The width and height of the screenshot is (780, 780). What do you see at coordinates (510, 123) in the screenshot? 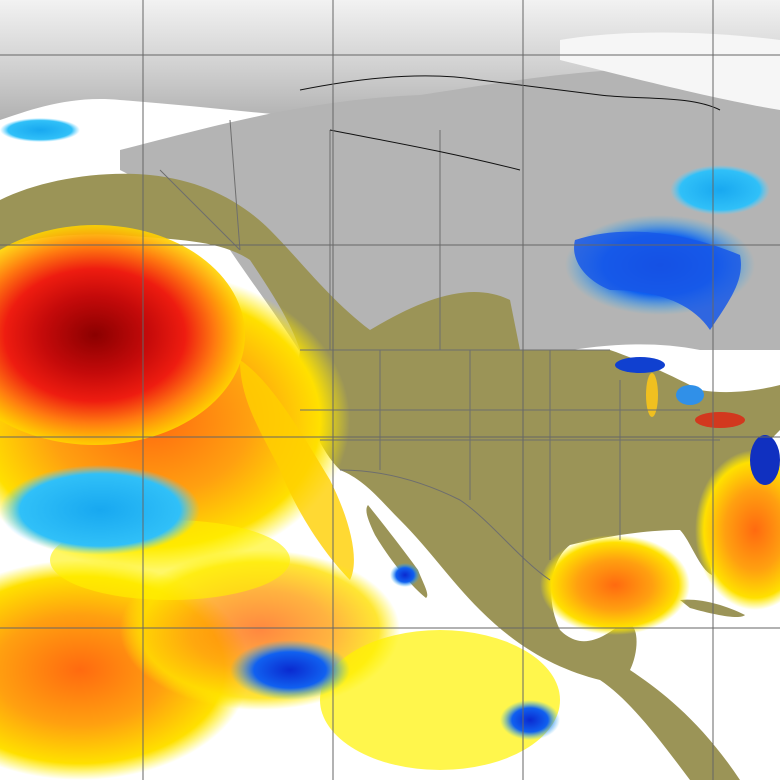
I see `coastline` at bounding box center [510, 123].